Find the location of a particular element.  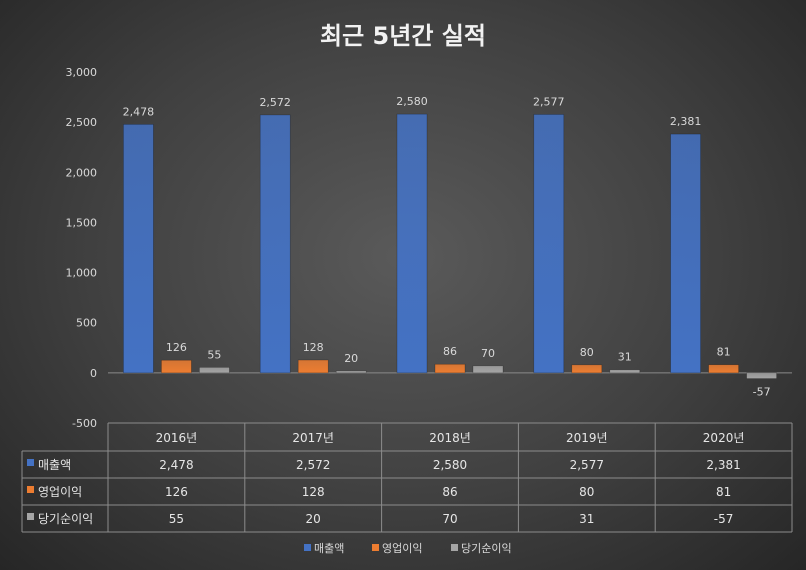

table-cell: 31 is located at coordinates (586, 519).